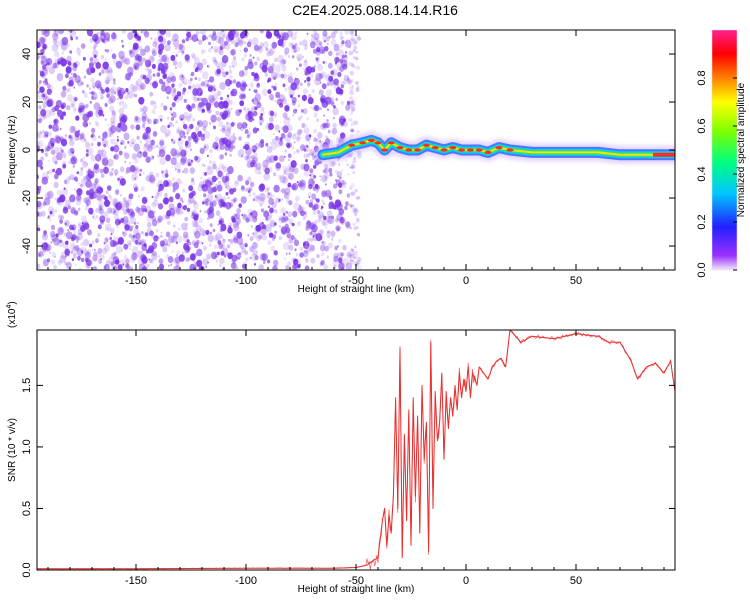  What do you see at coordinates (702, 125) in the screenshot?
I see `colorbar-tick-label: 0.6` at bounding box center [702, 125].